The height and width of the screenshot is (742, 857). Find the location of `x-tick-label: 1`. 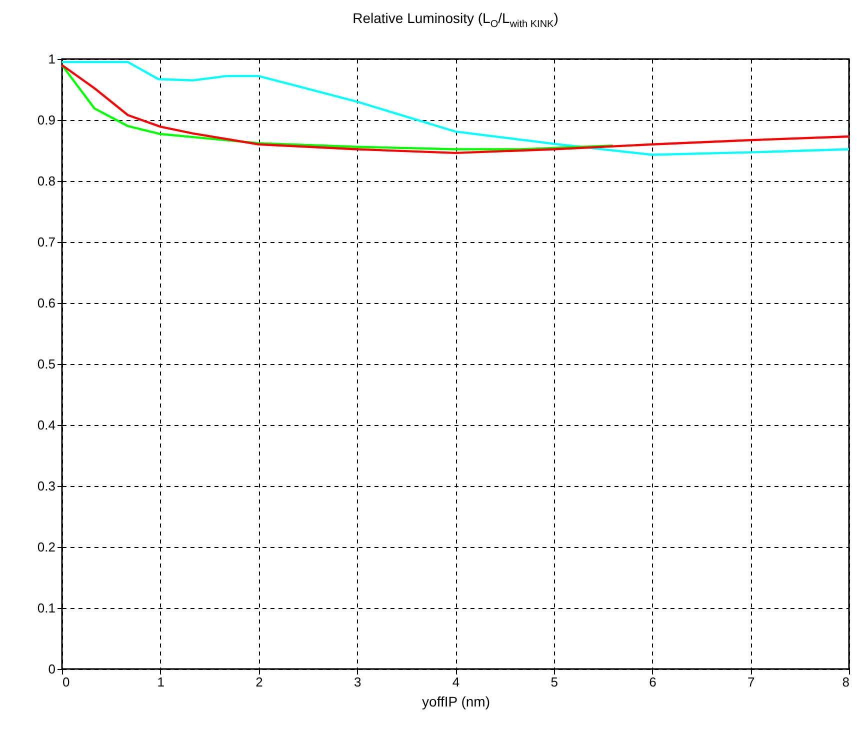

x-tick-label: 1 is located at coordinates (160, 682).